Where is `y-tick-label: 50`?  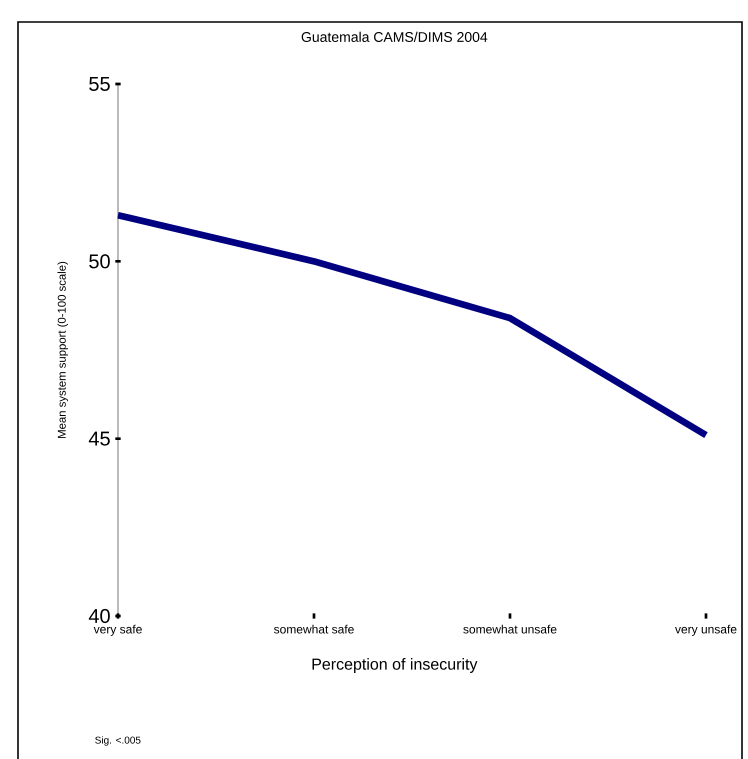
y-tick-label: 50 is located at coordinates (99, 261).